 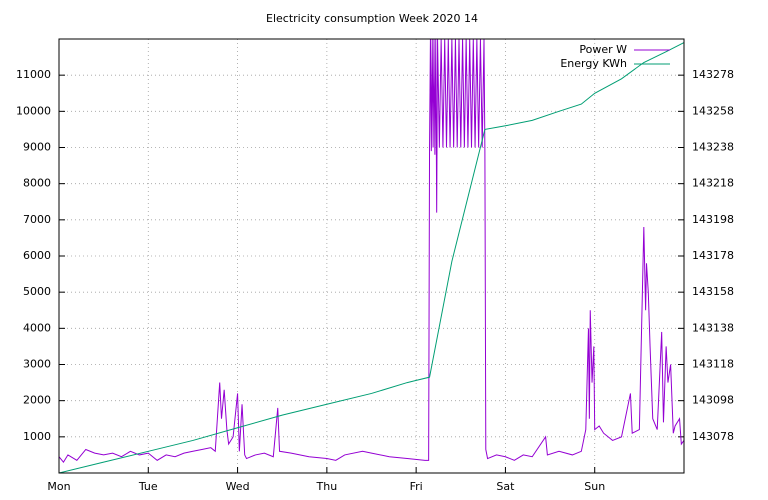 What do you see at coordinates (33, 74) in the screenshot?
I see `y-tick-label: 11000` at bounding box center [33, 74].